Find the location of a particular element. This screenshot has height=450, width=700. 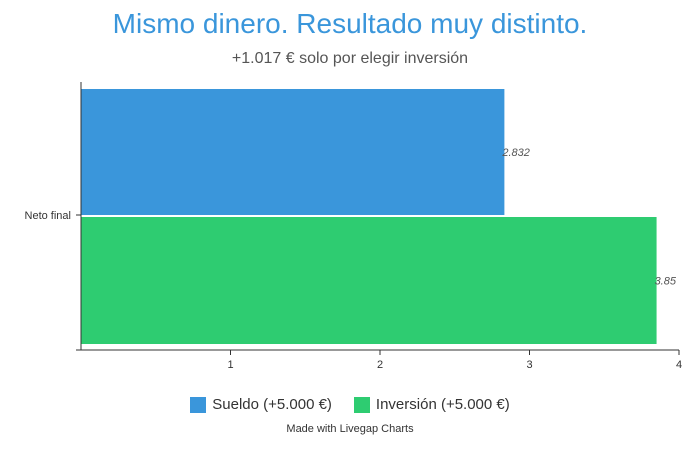

legend-swatch-inversion is located at coordinates (361, 404).